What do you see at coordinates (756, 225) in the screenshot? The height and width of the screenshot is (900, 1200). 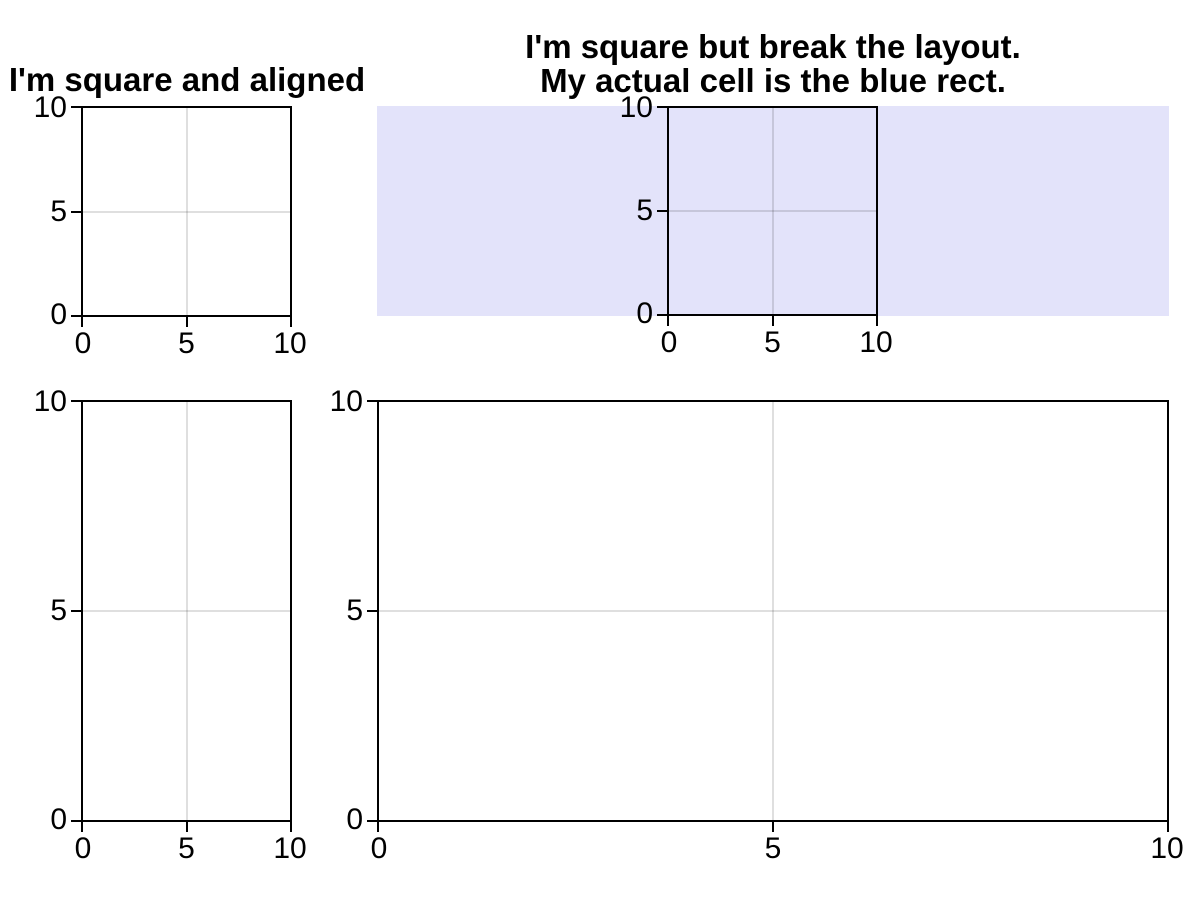 I see `axes-top-right: 0 5 10 10 5 0` at bounding box center [756, 225].